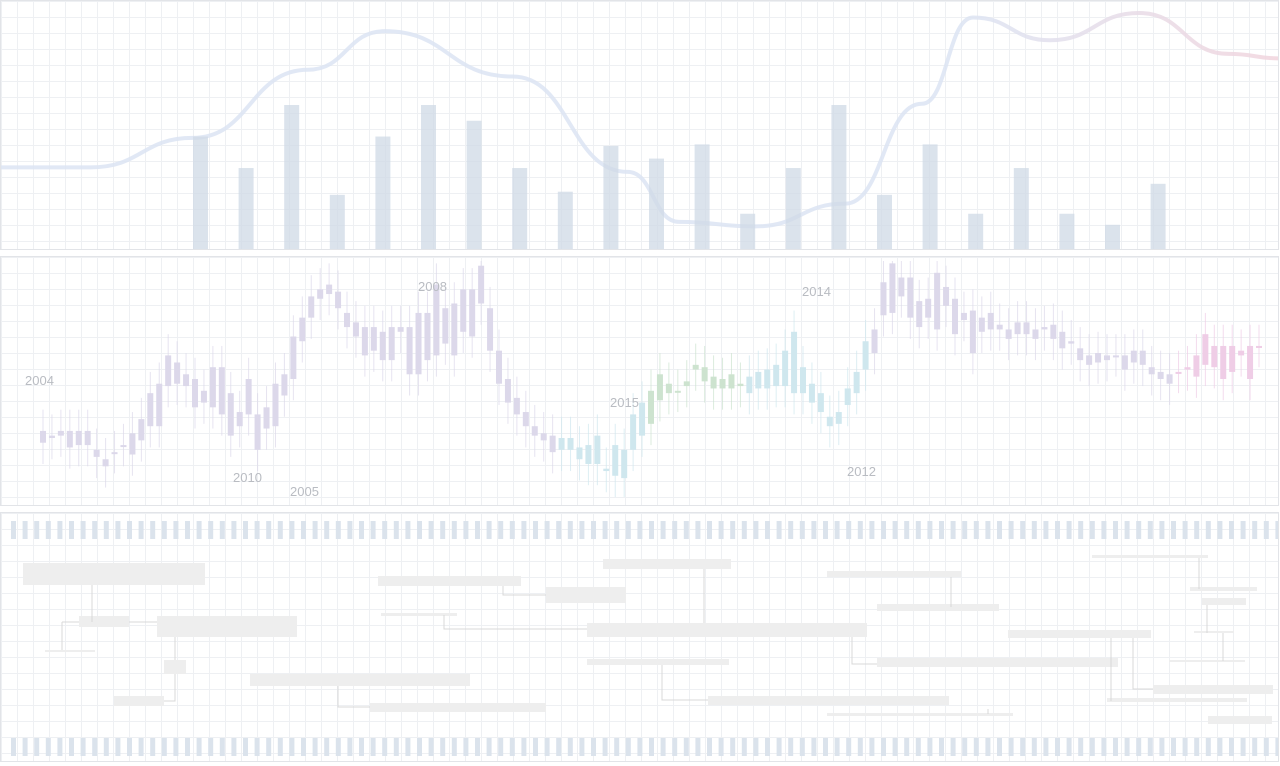 The image size is (1280, 766). Describe the element at coordinates (304, 491) in the screenshot. I see `year-label: 2005` at that location.